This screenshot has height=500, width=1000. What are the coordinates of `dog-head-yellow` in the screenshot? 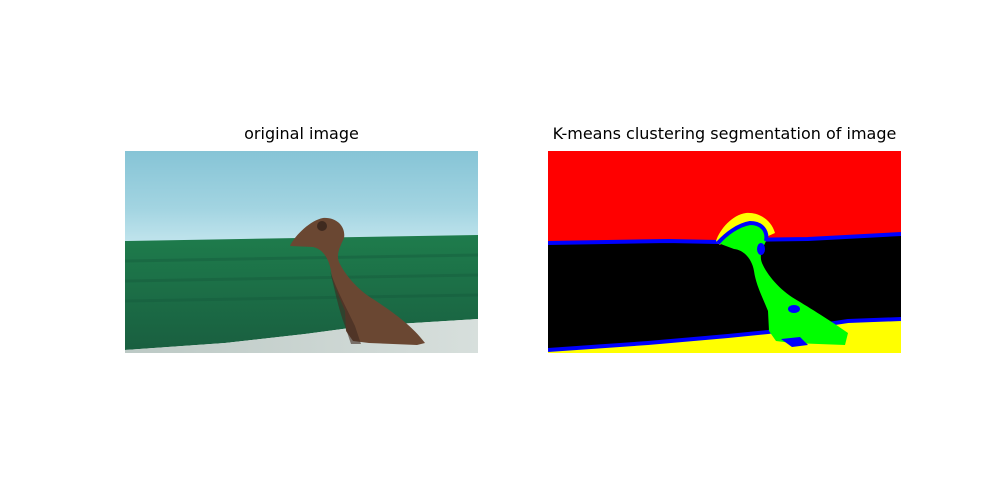 It's located at (745, 228).